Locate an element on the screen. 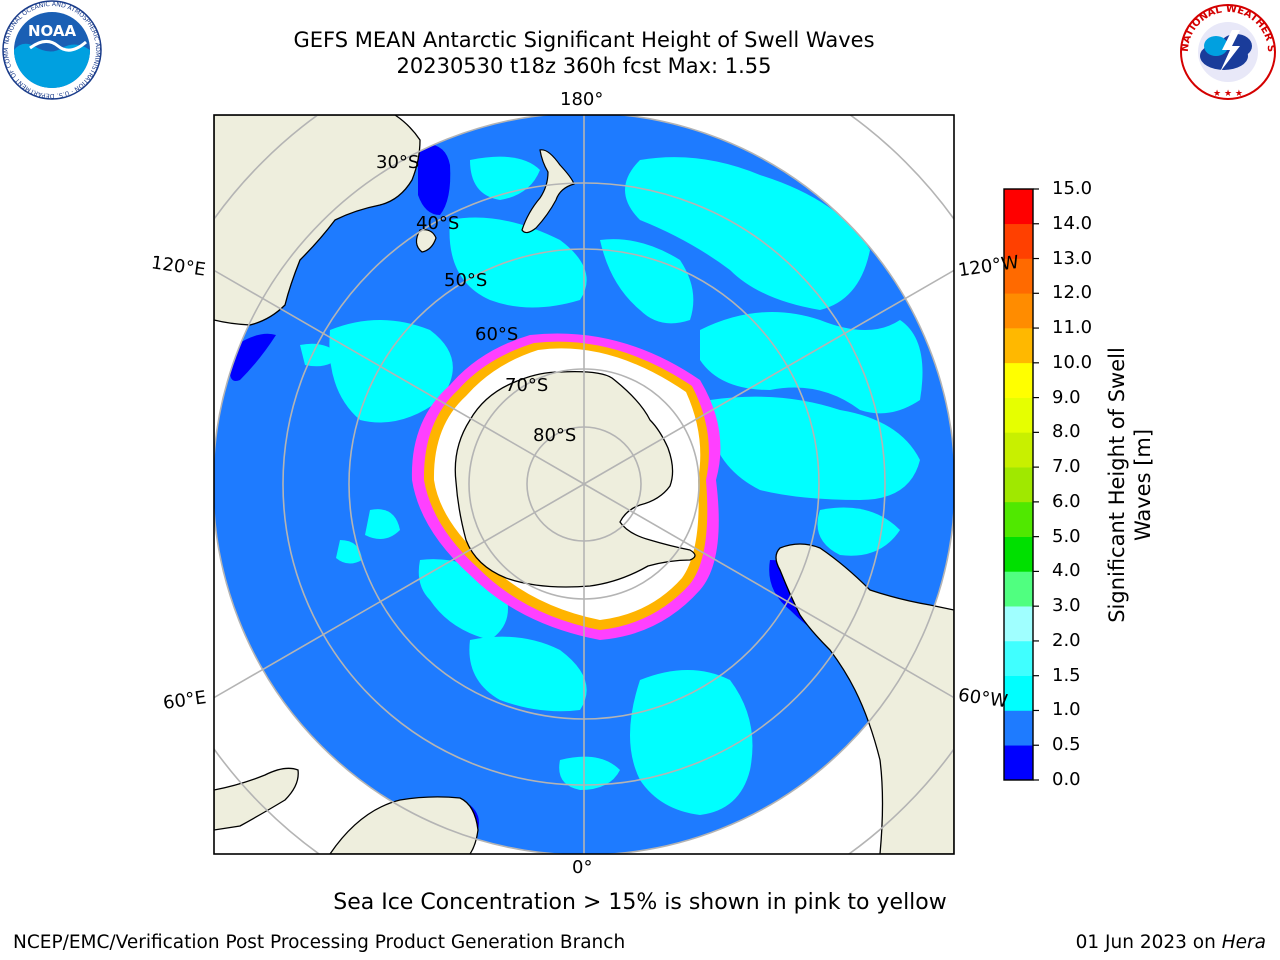 Image resolution: width=1280 pixels, height=960 pixels. colorbar-tick-label: 8.0 is located at coordinates (1066, 432).